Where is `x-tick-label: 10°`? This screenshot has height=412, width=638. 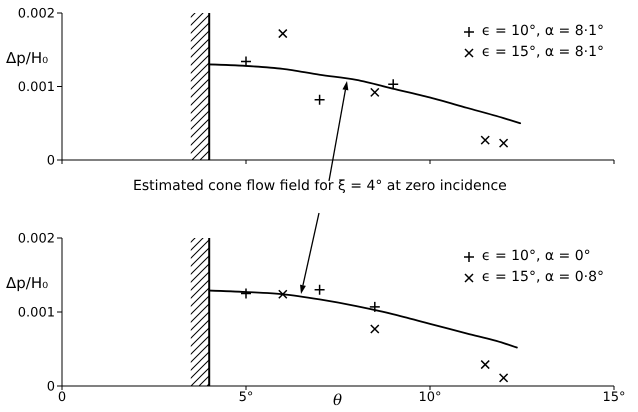 x-tick-label: 10° is located at coordinates (430, 398).